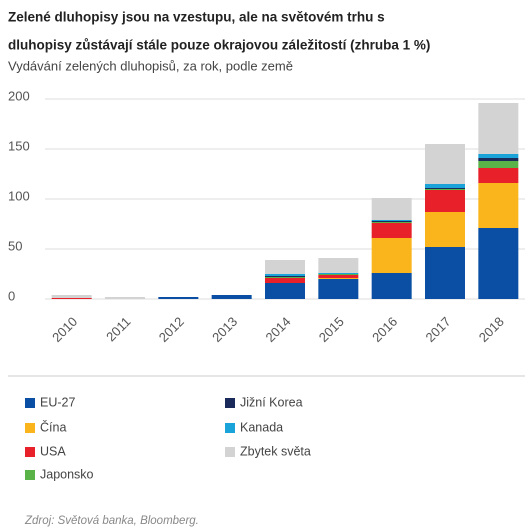 The image size is (525, 532). What do you see at coordinates (384, 329) in the screenshot?
I see `x-tick-label: 2016` at bounding box center [384, 329].